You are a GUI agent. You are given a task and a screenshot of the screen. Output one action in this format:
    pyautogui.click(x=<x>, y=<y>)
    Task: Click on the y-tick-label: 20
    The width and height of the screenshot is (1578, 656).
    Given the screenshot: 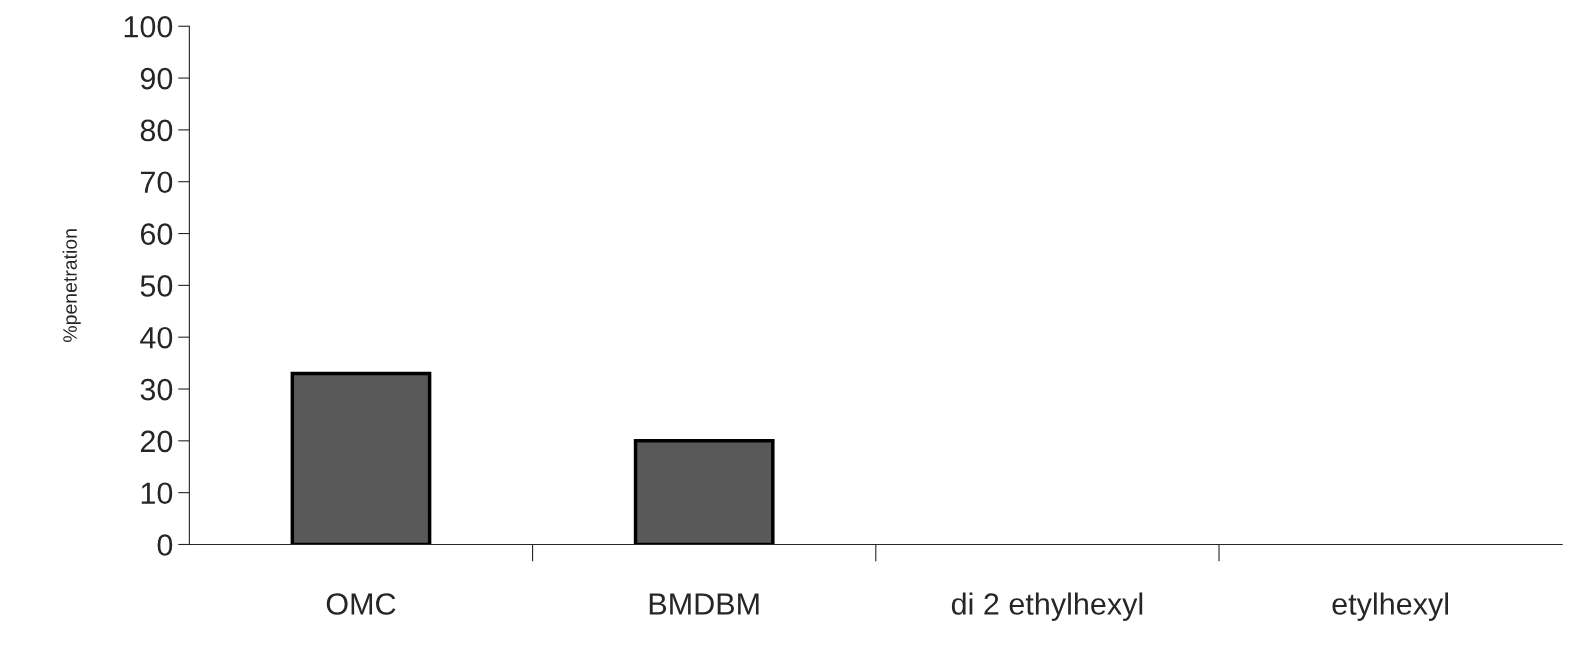 What is the action you would take?
    pyautogui.click(x=156, y=441)
    